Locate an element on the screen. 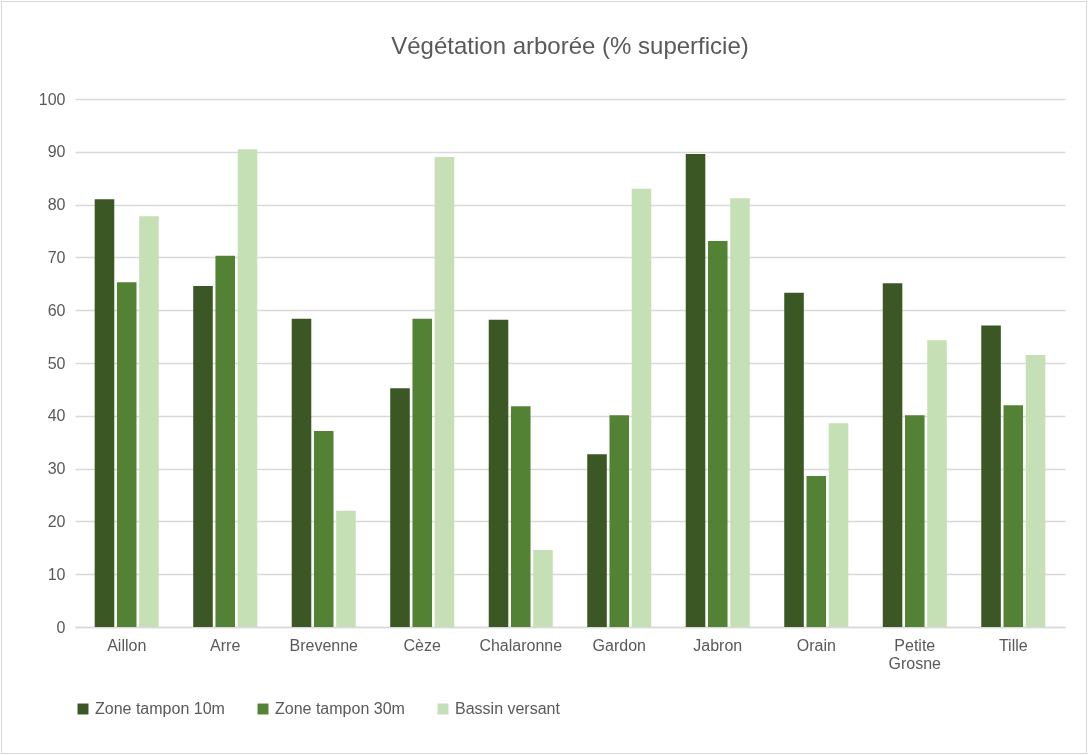  legend-label: Zone tampon 10m is located at coordinates (160, 708).